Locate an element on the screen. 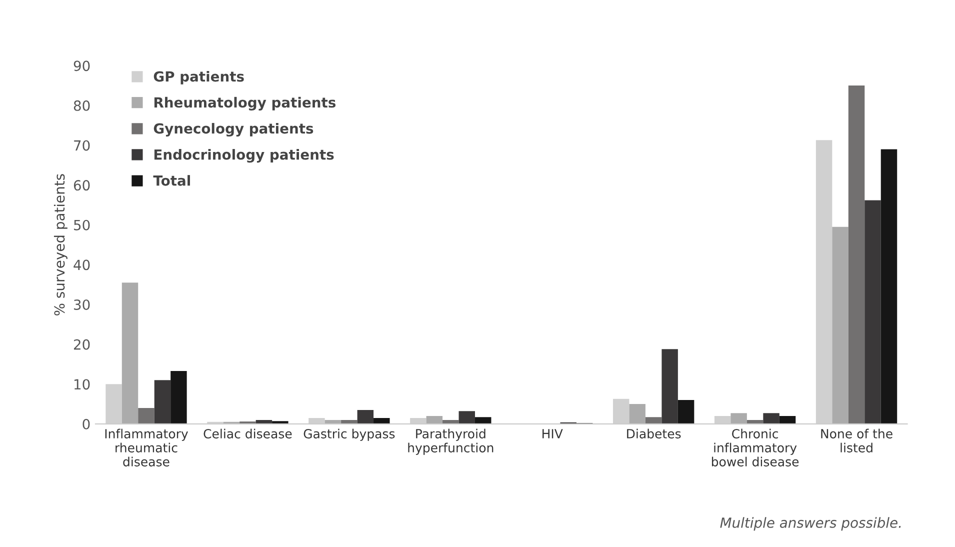 The image size is (955, 547). legend-label: GP patients is located at coordinates (199, 77).